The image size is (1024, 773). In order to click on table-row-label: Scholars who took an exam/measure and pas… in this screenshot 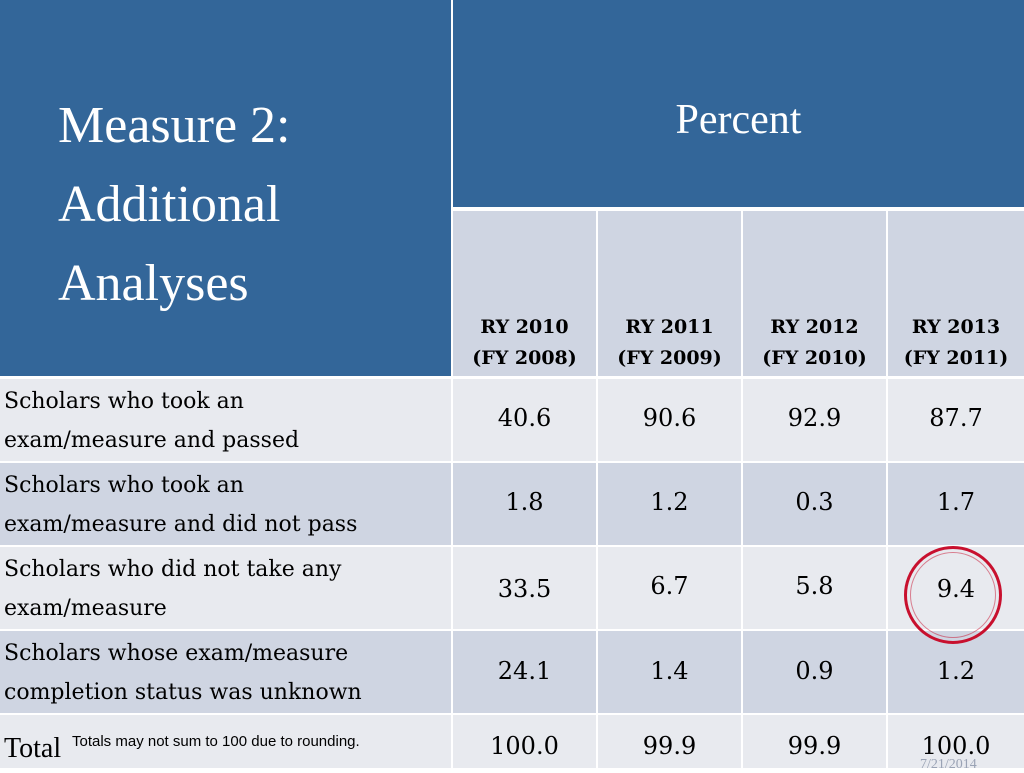, I will do `click(225, 420)`.